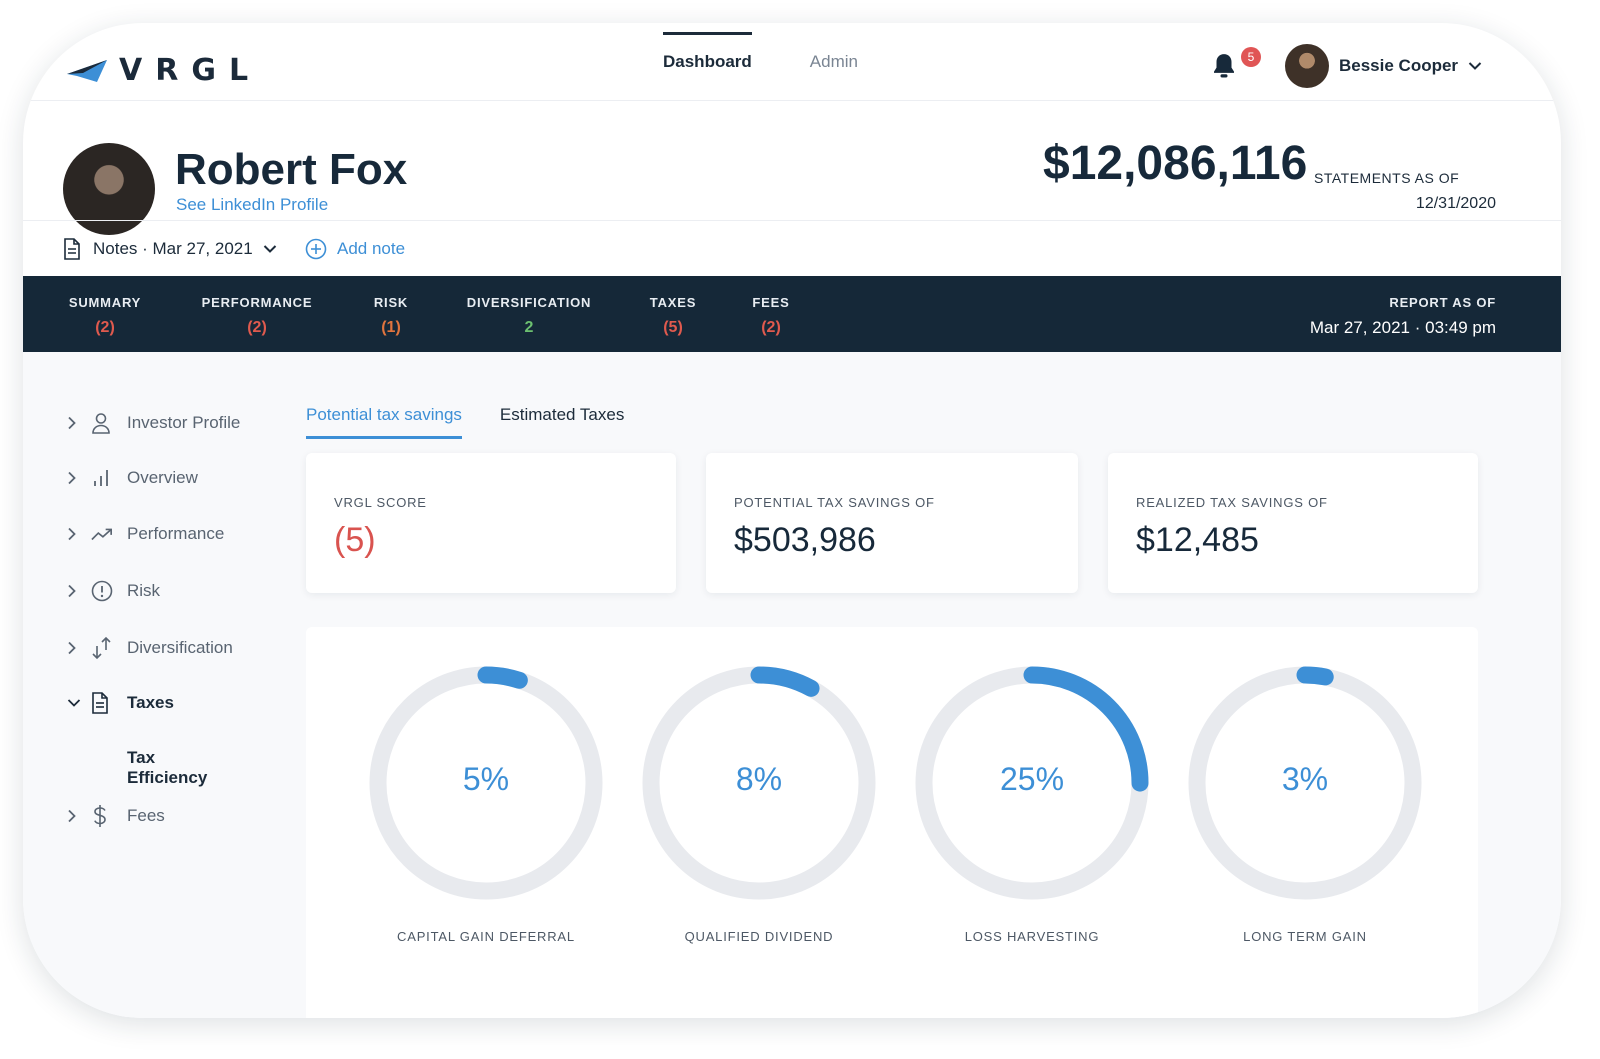 Image resolution: width=1600 pixels, height=1059 pixels. What do you see at coordinates (257, 316) in the screenshot?
I see `summary-tab-performance: PERFORMANCE (2)` at bounding box center [257, 316].